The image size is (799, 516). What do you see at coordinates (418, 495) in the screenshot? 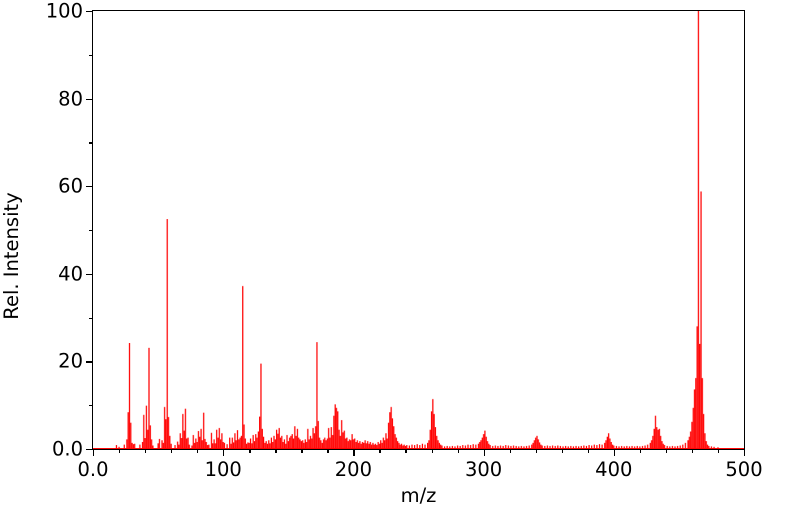
I see `x-axis-title: m/z` at bounding box center [418, 495].